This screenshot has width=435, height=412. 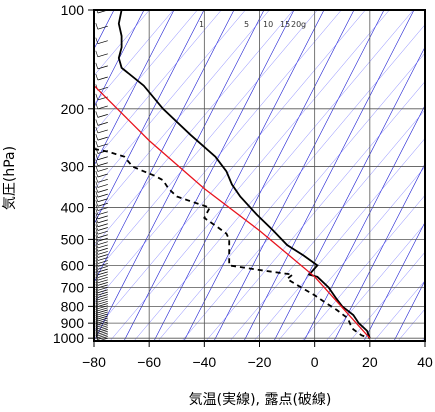 I want to click on x-tick-label: 20, so click(x=370, y=362).